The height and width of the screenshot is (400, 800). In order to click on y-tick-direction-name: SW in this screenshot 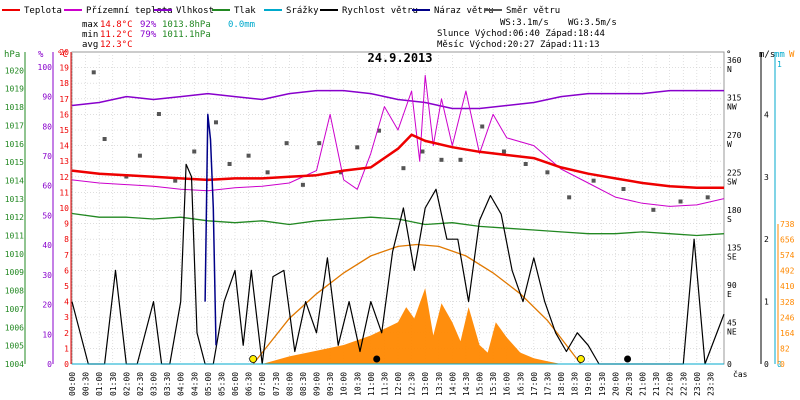, I will do `click(732, 182)`.